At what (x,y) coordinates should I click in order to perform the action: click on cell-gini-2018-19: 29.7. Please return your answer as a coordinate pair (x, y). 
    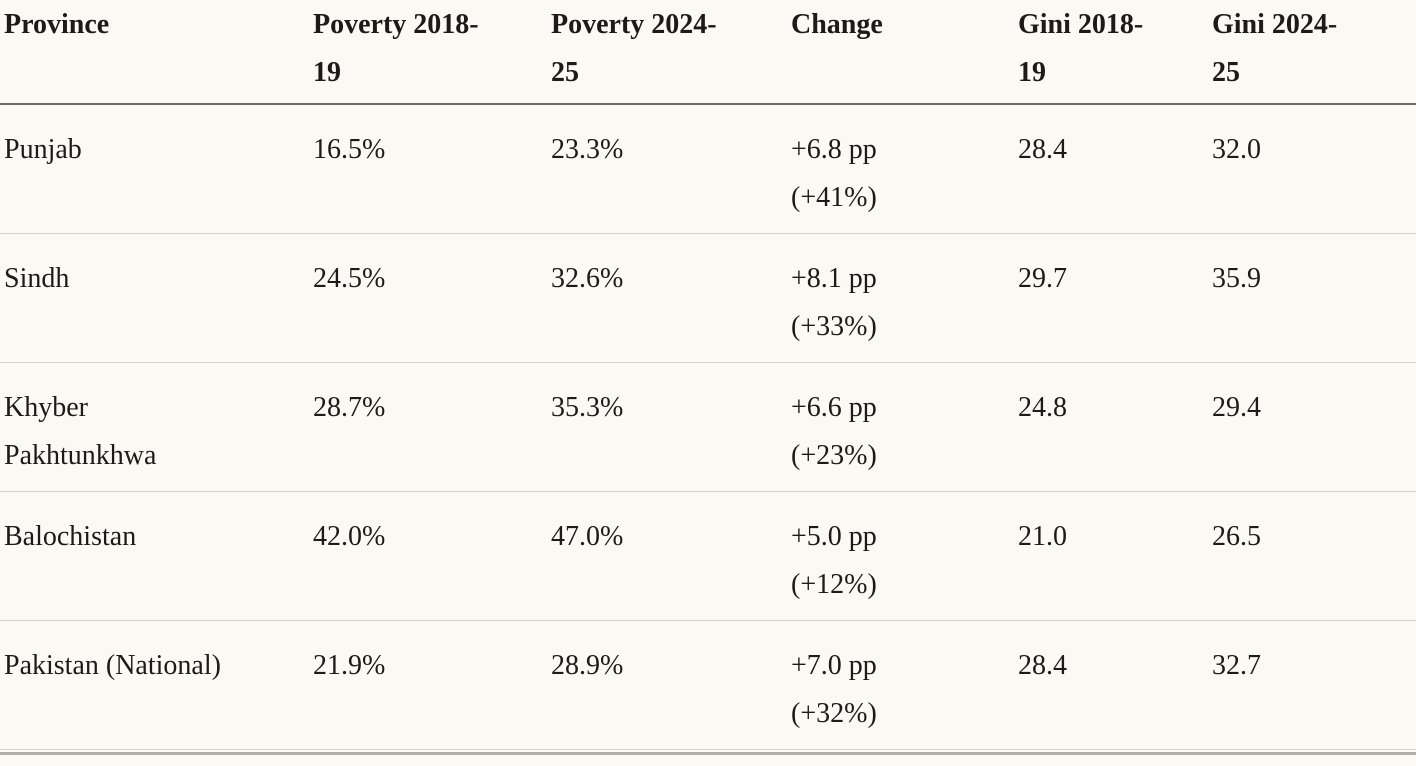
    Looking at the image, I should click on (1114, 298).